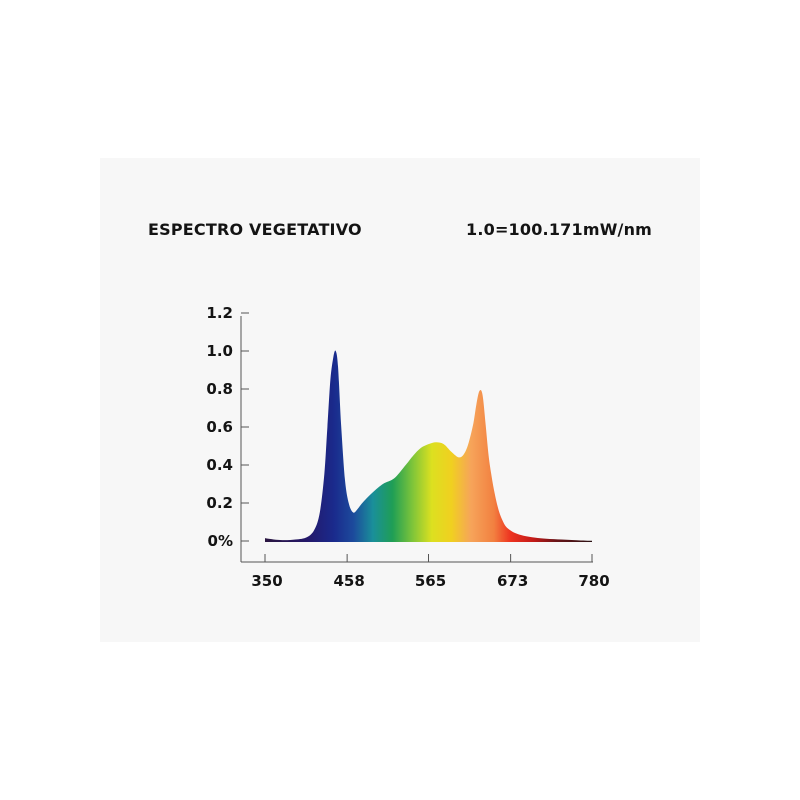 This screenshot has height=800, width=800. Describe the element at coordinates (219, 503) in the screenshot. I see `y-tick-label: 0.2` at that location.